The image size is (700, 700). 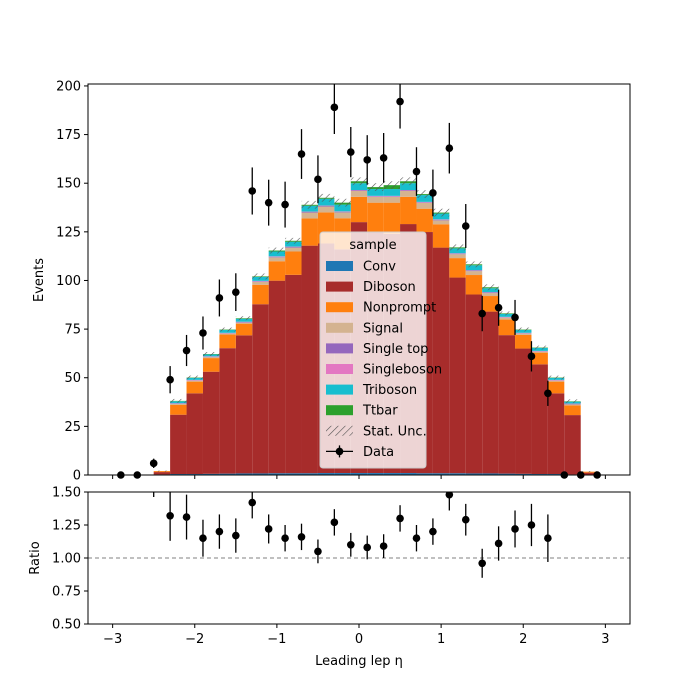 What do you see at coordinates (399, 308) in the screenshot?
I see `legend-label-nonprompt: Nonprompt` at bounding box center [399, 308].